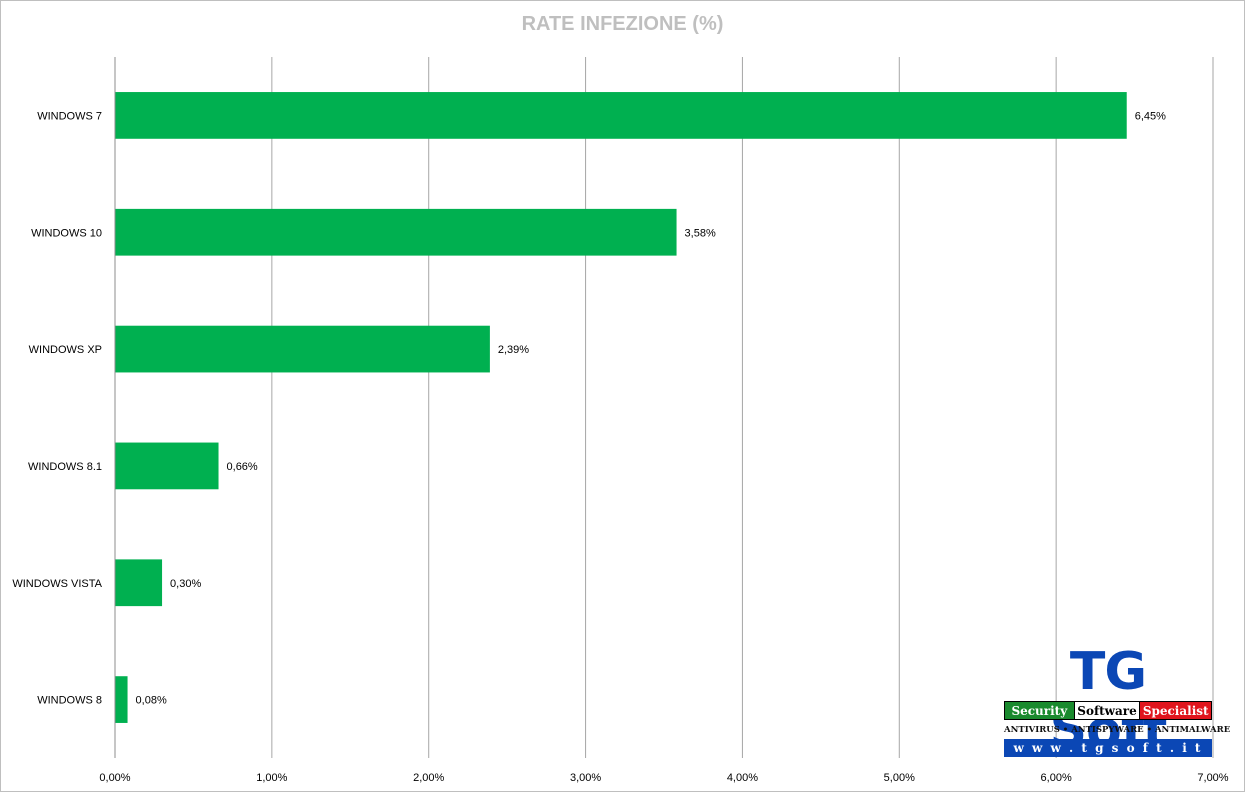 Image resolution: width=1245 pixels, height=792 pixels. I want to click on logo-band-software: Software, so click(1107, 710).